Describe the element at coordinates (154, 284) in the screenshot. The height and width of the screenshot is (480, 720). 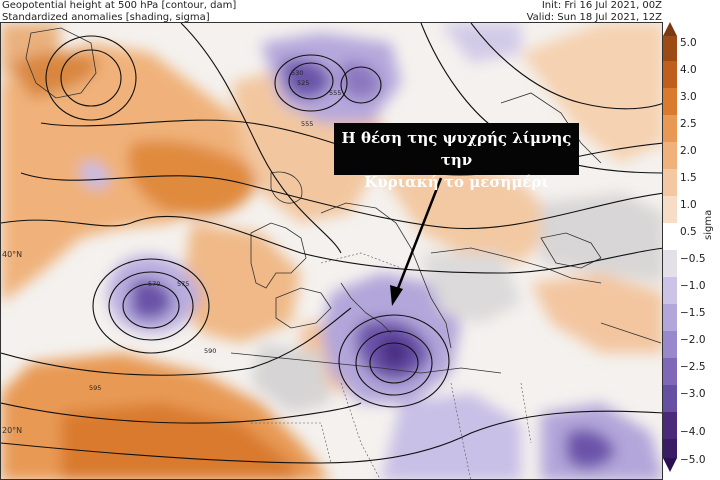
I see `contour-label: 570` at that location.